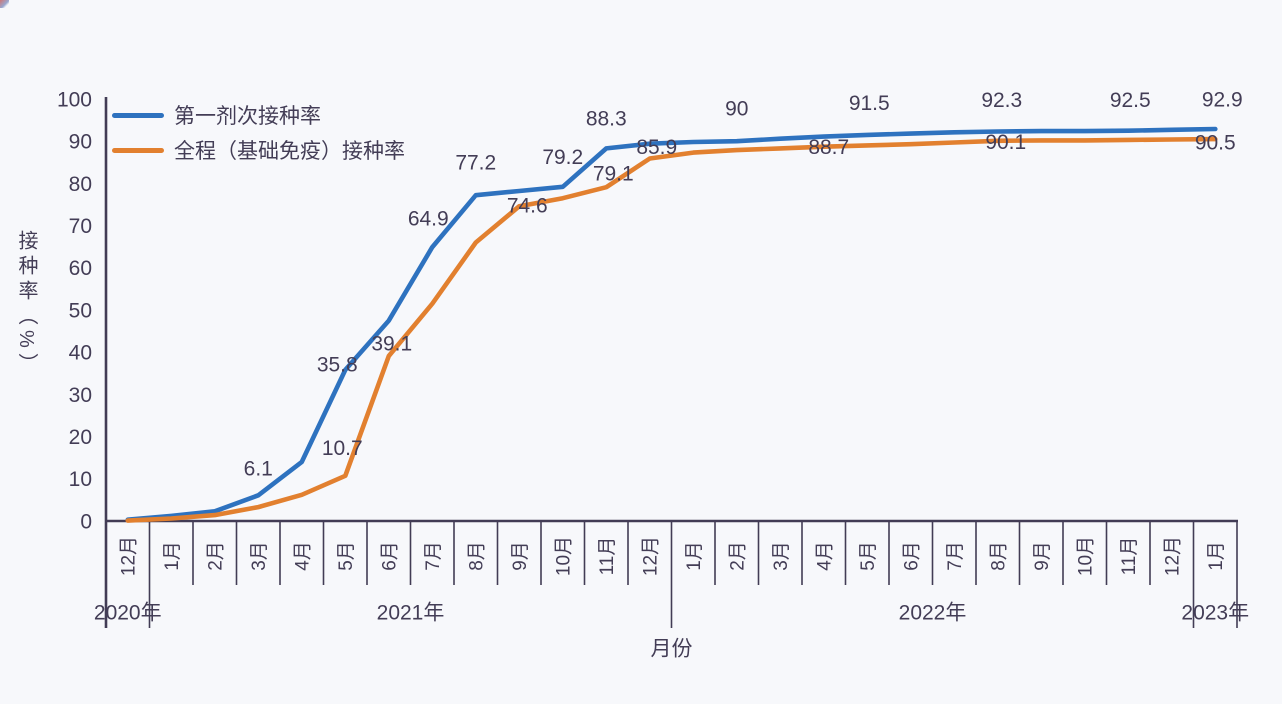 The image size is (1282, 704). What do you see at coordinates (933, 612) in the screenshot?
I see `x-axis-year-label: 2022年` at bounding box center [933, 612].